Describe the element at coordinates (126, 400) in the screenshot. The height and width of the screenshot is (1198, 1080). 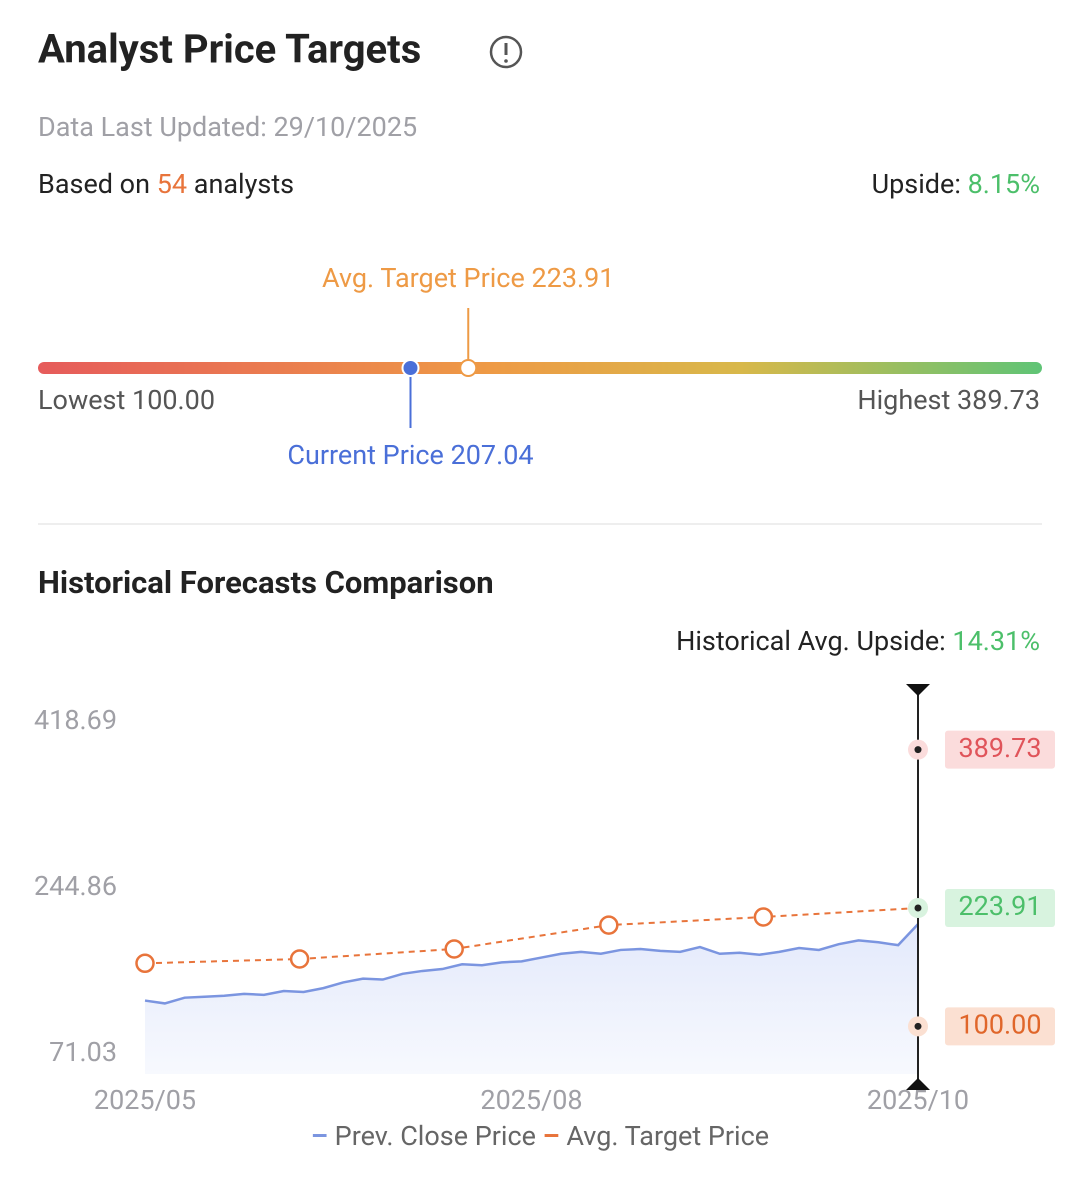
I see `gauge-lowest: Lowest 100.00` at that location.